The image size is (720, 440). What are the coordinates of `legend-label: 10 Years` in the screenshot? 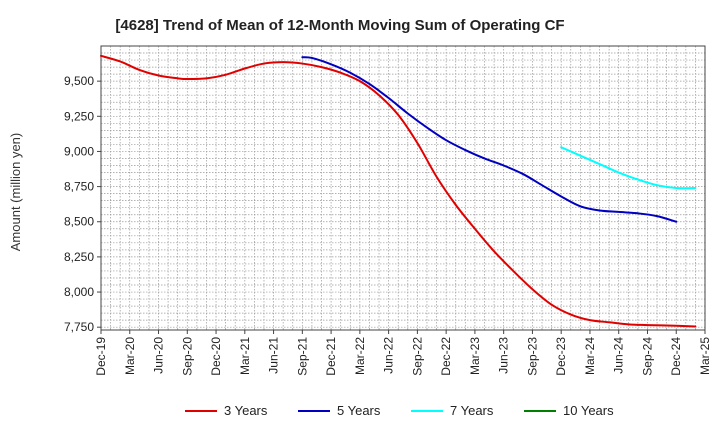 It's located at (588, 410).